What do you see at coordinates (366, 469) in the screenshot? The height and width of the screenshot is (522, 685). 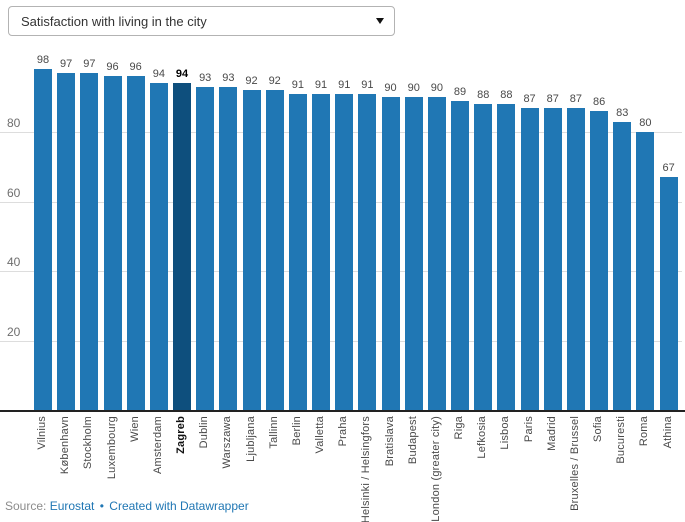 I see `x-axis-label: Helsinki / Helsingfors` at bounding box center [366, 469].